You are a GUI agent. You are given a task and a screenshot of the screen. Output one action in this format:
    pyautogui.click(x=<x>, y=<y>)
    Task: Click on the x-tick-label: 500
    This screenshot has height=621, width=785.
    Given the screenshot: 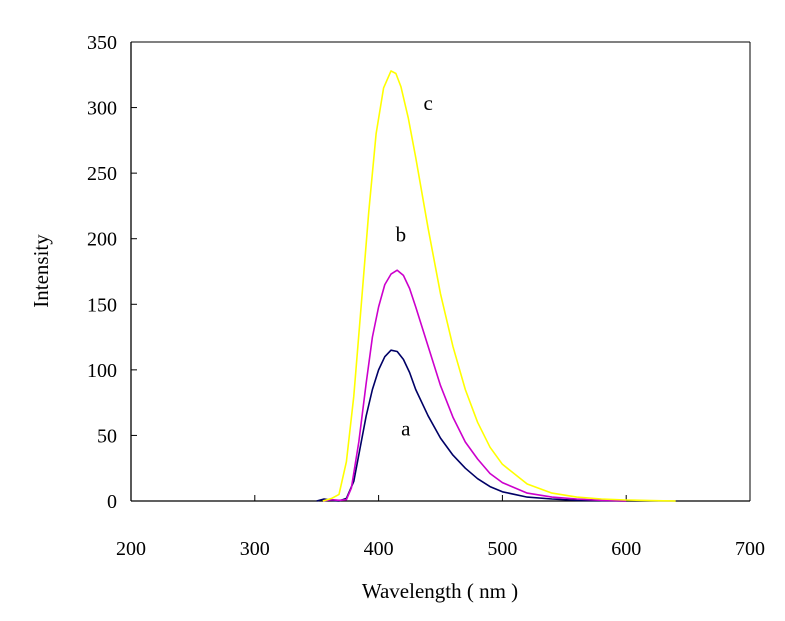 What is the action you would take?
    pyautogui.click(x=502, y=549)
    